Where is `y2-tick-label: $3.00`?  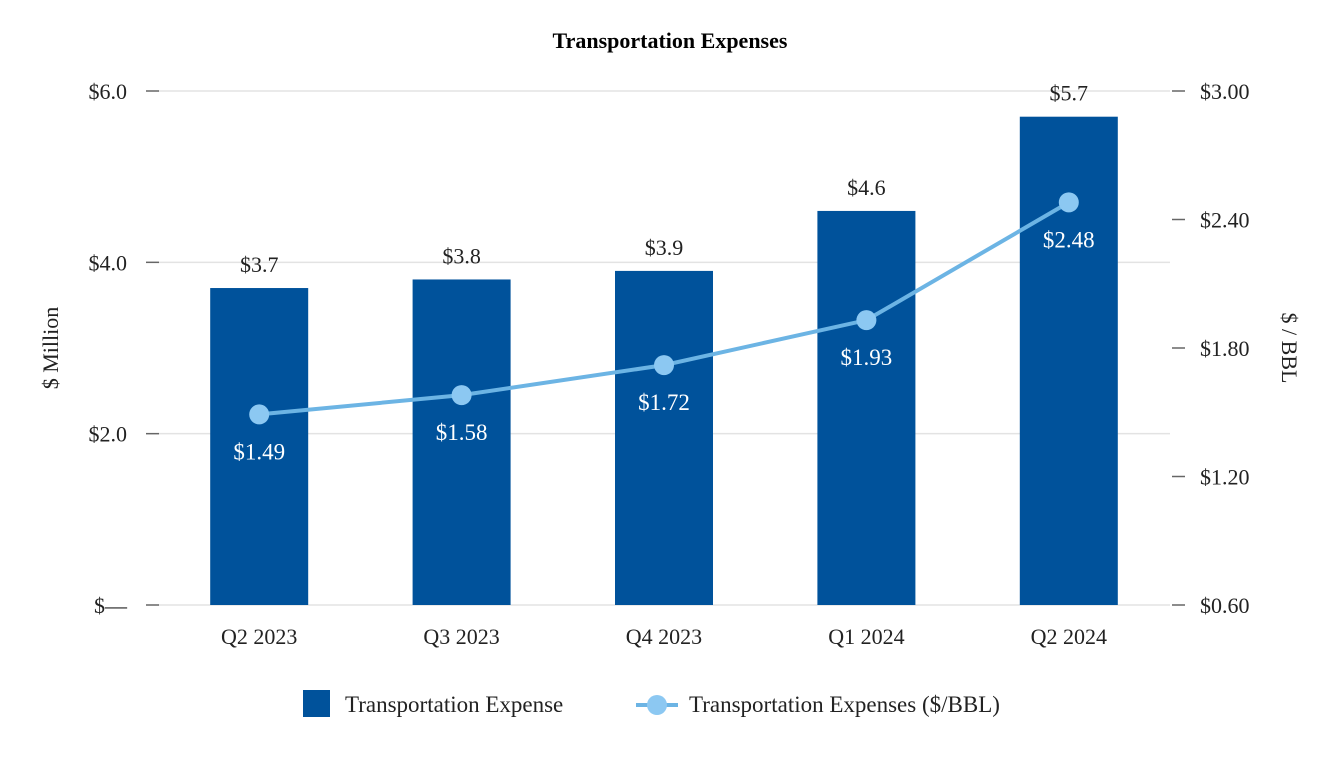 y2-tick-label: $3.00 is located at coordinates (1225, 91).